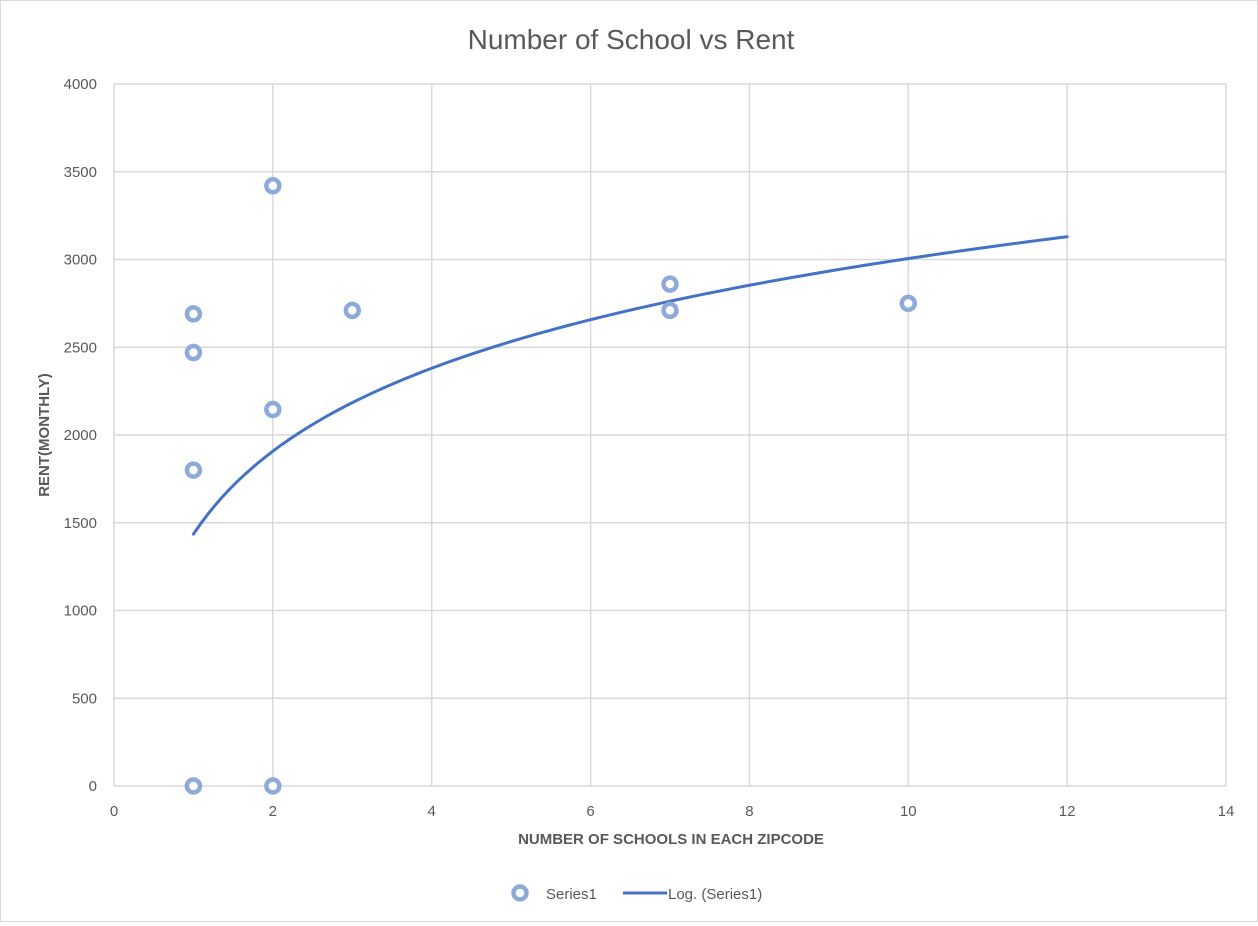 This screenshot has width=1258, height=926. Describe the element at coordinates (636, 893) in the screenshot. I see `legend: Series1 Log. (Series1)` at that location.